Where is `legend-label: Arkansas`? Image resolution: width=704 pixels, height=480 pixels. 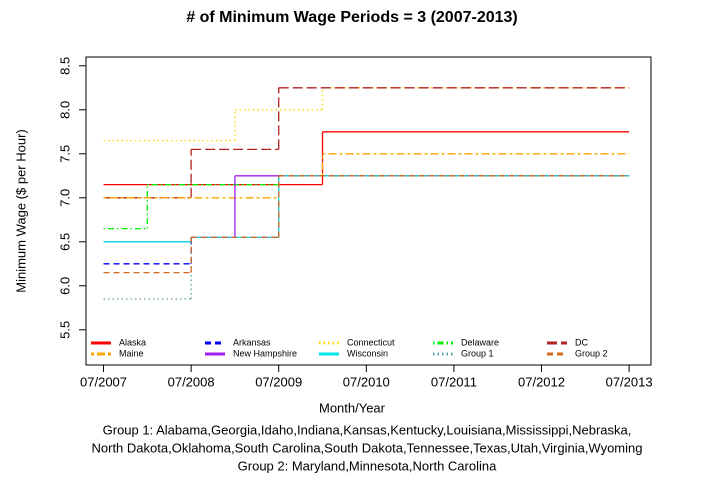 legend-label: Arkansas is located at coordinates (252, 342).